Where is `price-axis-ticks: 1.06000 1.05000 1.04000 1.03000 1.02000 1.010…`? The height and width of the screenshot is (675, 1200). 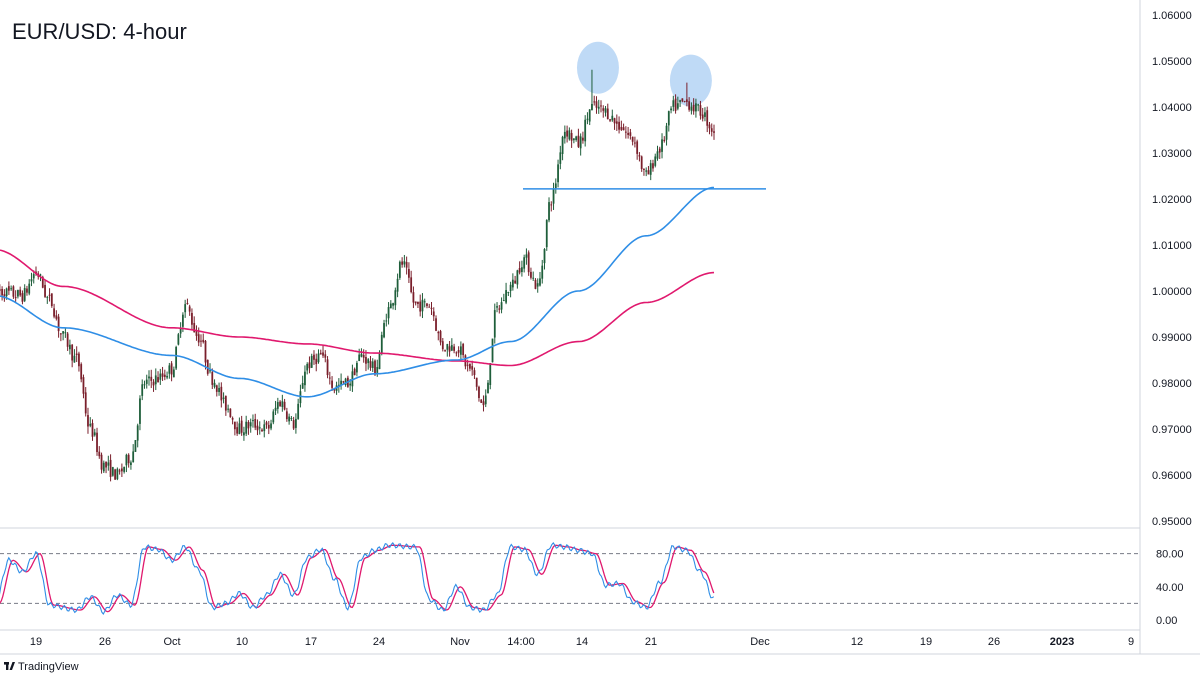 price-axis-ticks: 1.06000 1.05000 1.04000 1.03000 1.02000 1.010… is located at coordinates (1172, 269).